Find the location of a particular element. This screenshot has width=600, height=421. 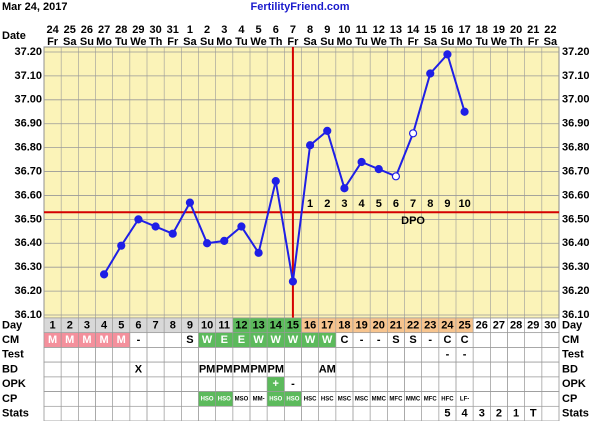

cell-text: 5 is located at coordinates (447, 414).